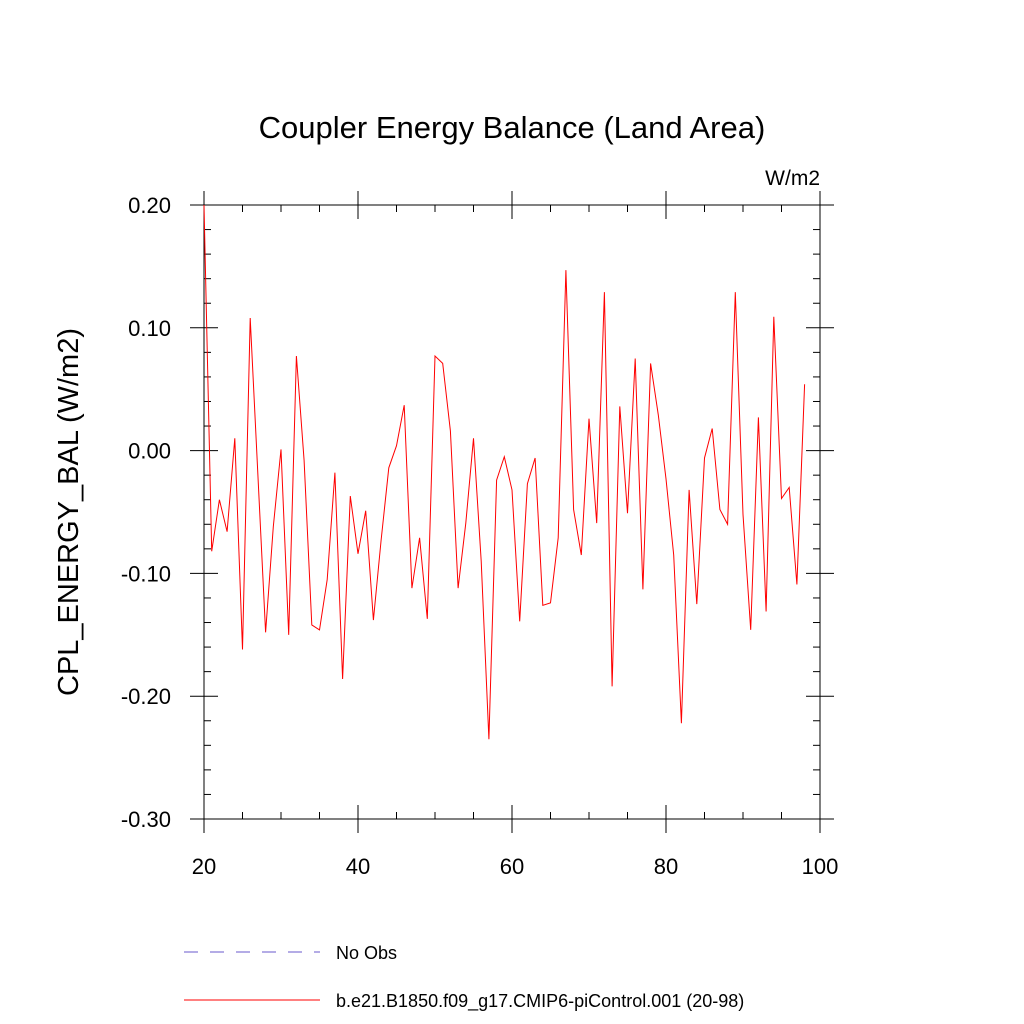 The image size is (1024, 1024). Describe the element at coordinates (146, 512) in the screenshot. I see `y-tick-labels: 0.20 0.10 0.00 -0.10 -0.20 -0.30` at that location.